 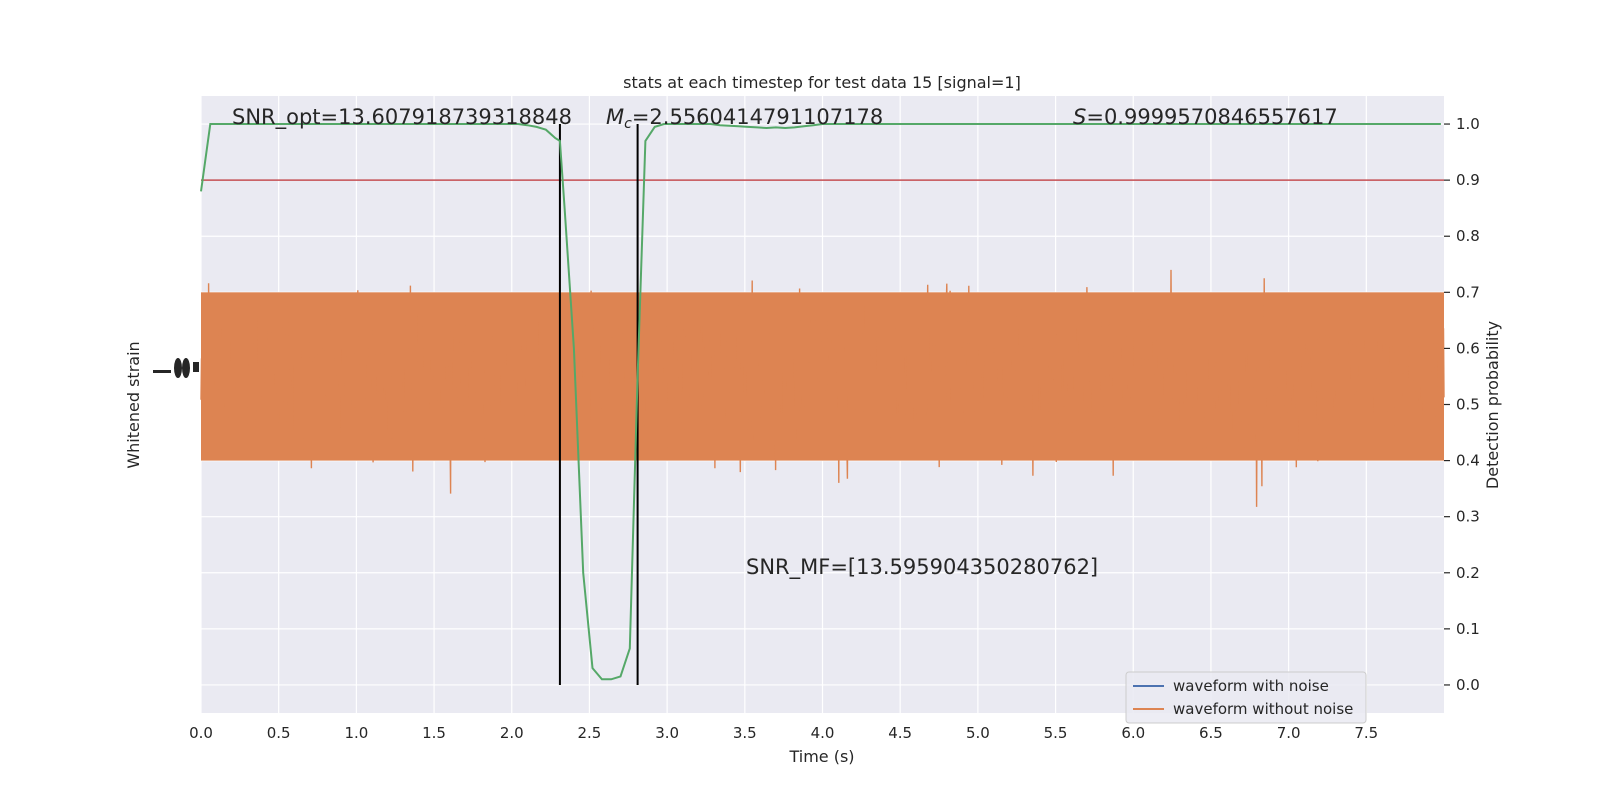 What do you see at coordinates (1468, 517) in the screenshot?
I see `y-tick-label: 0.3` at bounding box center [1468, 517].